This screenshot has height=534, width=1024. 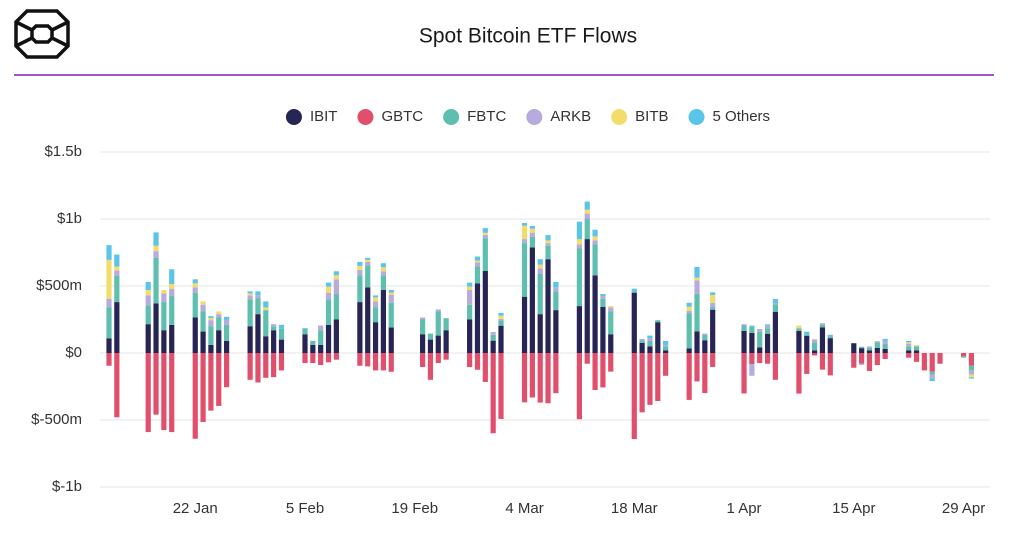 What do you see at coordinates (742, 116) in the screenshot?
I see `legend-label: 5 Others` at bounding box center [742, 116].